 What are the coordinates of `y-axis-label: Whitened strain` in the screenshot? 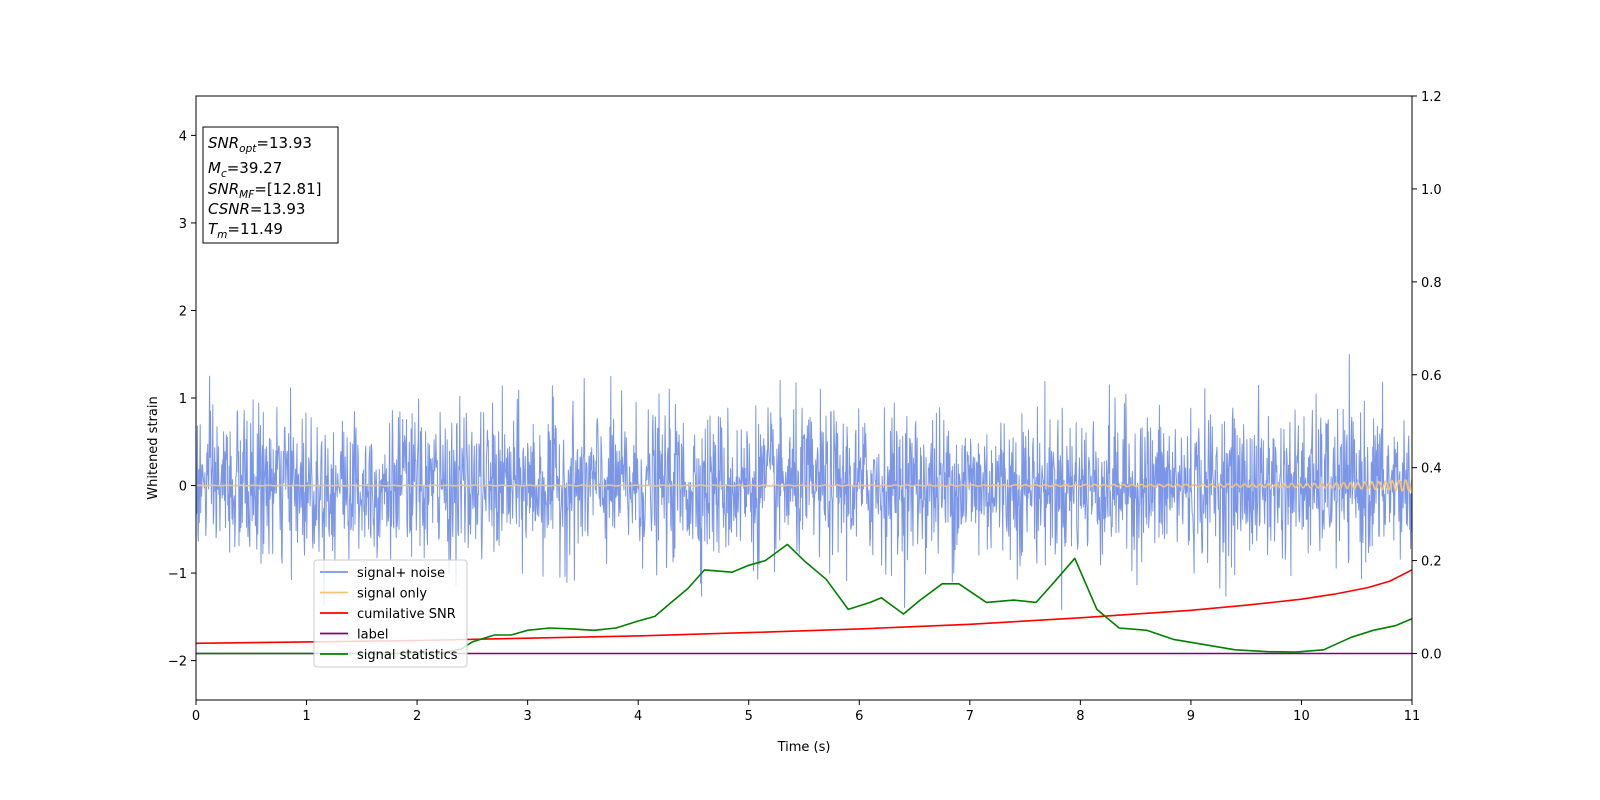 It's located at (153, 447).